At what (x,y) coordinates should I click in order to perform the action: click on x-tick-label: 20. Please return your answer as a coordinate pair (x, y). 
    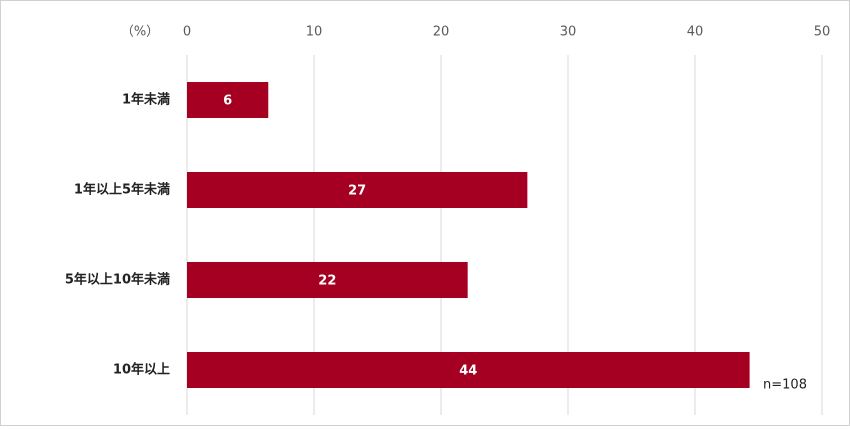
    Looking at the image, I should click on (441, 32).